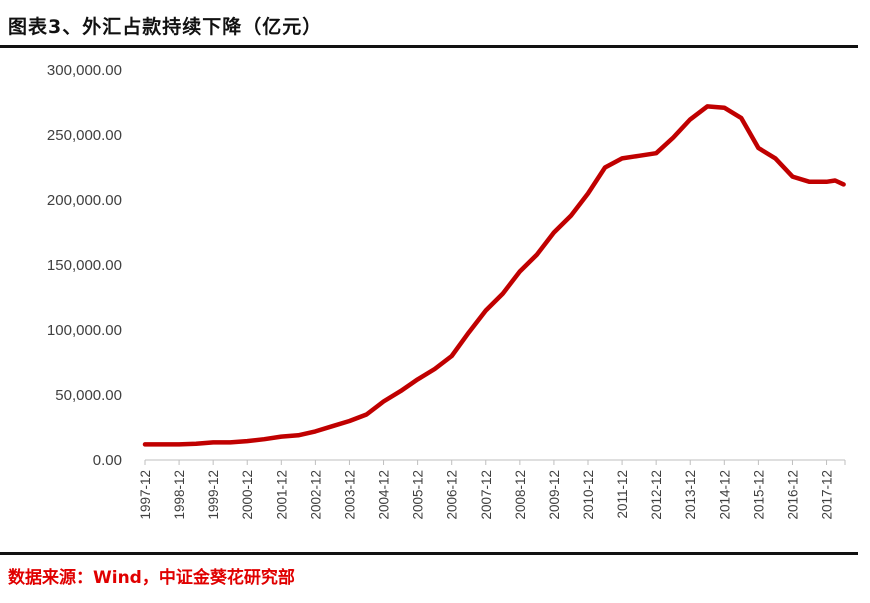 The image size is (870, 603). I want to click on y-tick-label: 250,000.00, so click(84, 135).